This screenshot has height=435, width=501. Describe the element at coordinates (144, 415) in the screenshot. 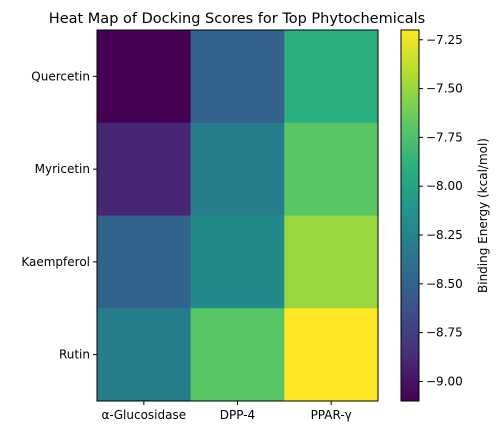

I see `column-tick-label: α-Glucosidase` at that location.